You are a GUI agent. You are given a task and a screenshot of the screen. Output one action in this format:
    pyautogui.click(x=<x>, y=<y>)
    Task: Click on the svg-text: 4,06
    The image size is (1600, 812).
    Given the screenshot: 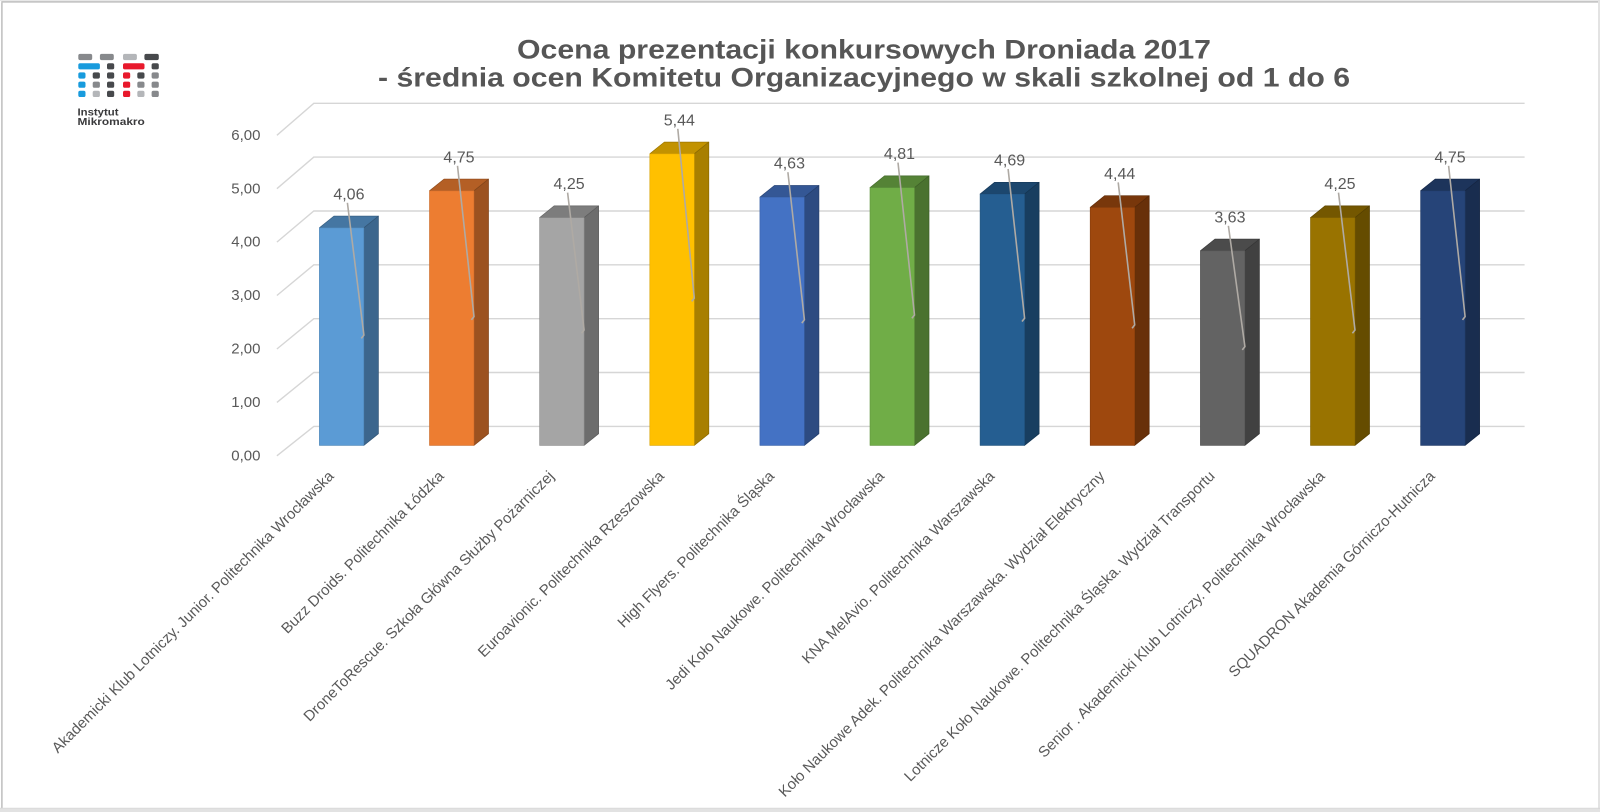 What is the action you would take?
    pyautogui.click(x=348, y=194)
    